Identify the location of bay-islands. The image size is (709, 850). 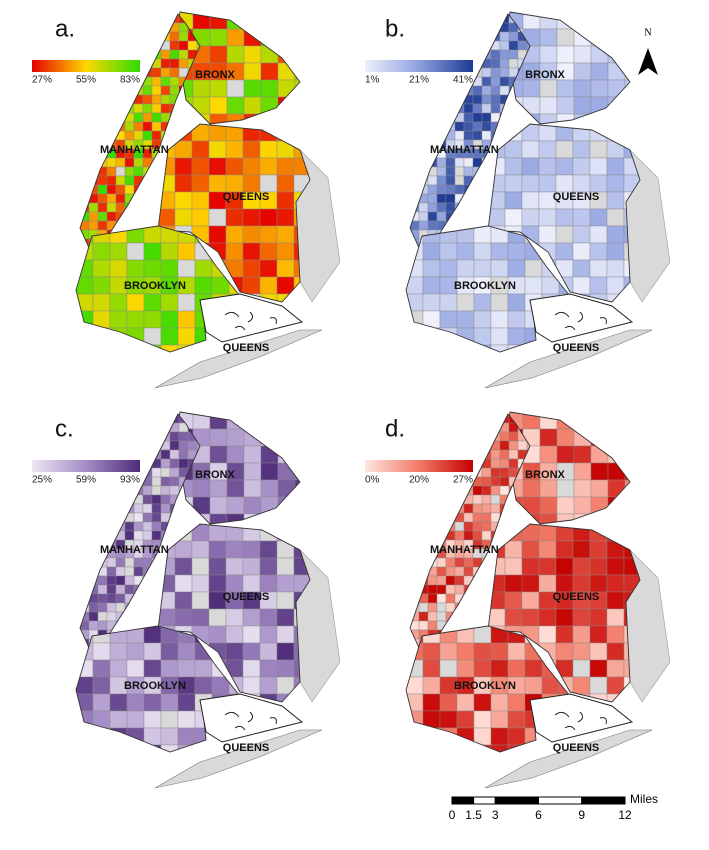
(580, 321).